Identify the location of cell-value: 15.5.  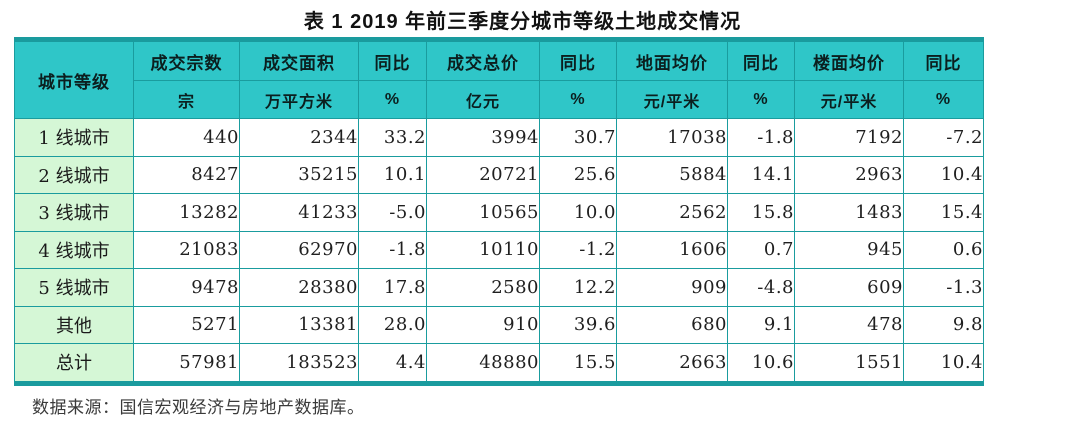
(578, 363).